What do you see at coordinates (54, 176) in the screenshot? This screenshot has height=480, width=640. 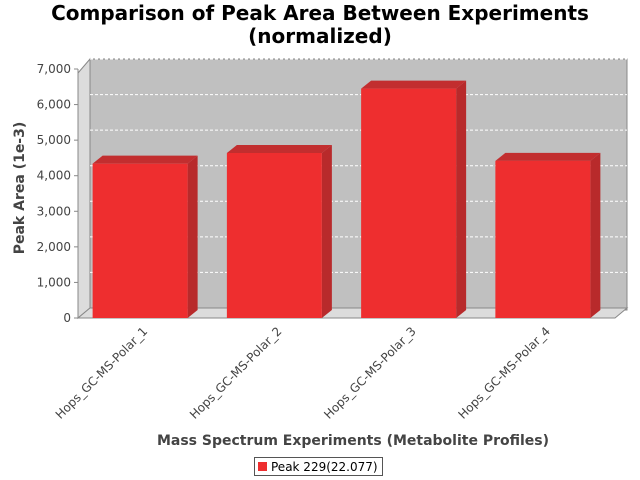 I see `y-tick-label-4: 4,000` at bounding box center [54, 176].